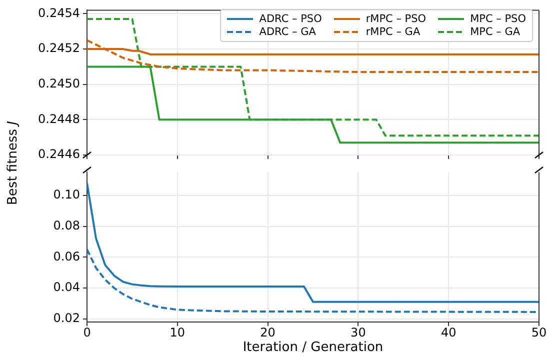 The image size is (550, 357). Describe the element at coordinates (178, 332) in the screenshot. I see `x-tick-label: 10` at that location.